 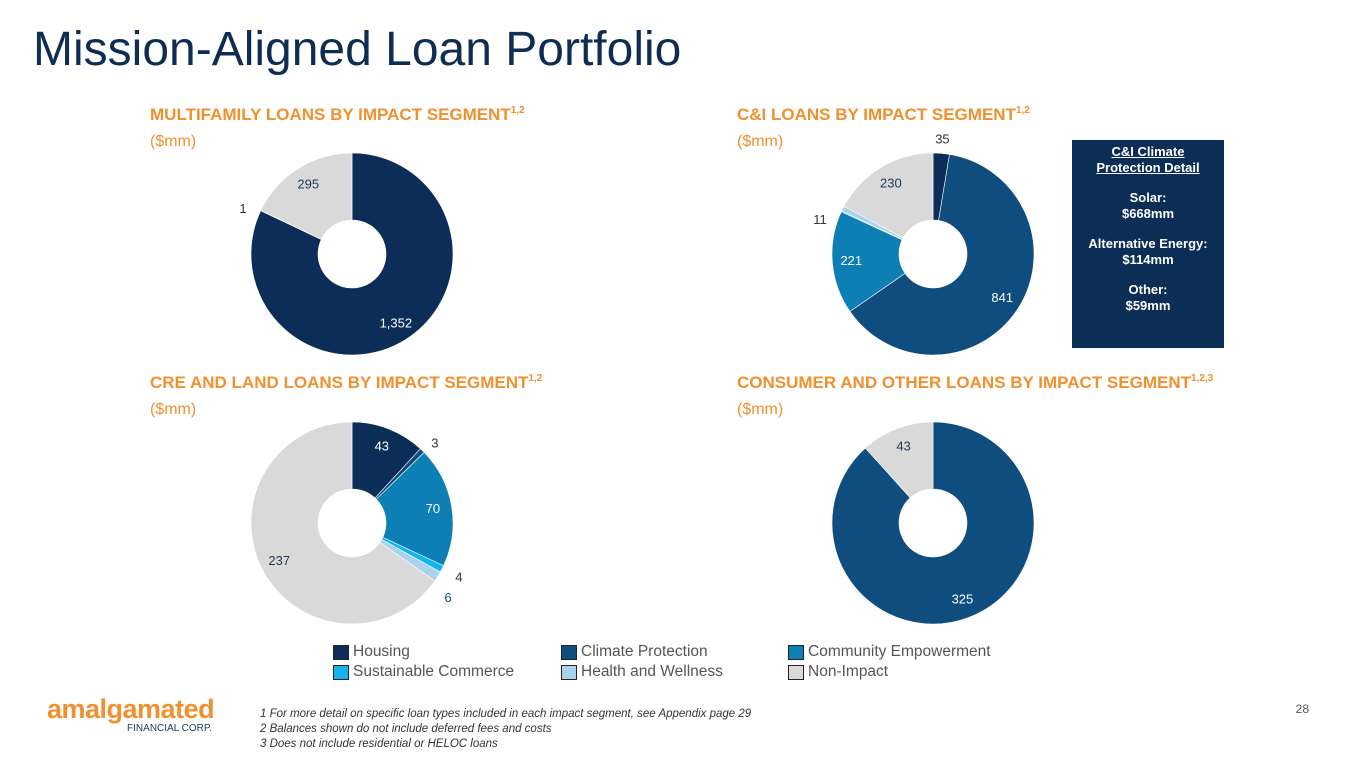 What do you see at coordinates (279, 560) in the screenshot?
I see `donut-label-non-impact: 237` at bounding box center [279, 560].